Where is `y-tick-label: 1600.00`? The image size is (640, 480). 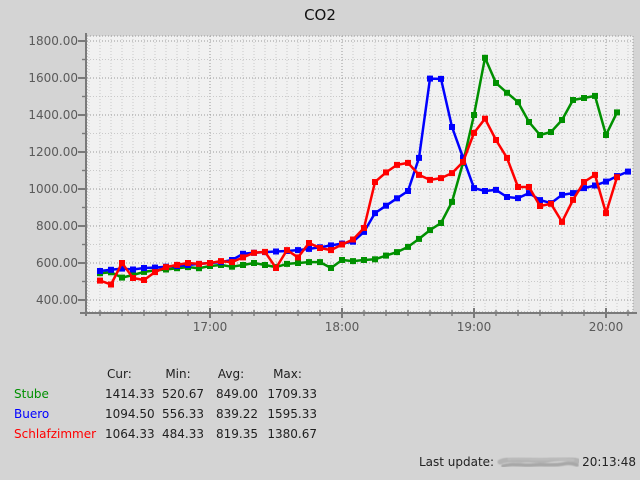 y-tick-label: 1600.00 is located at coordinates (53, 78).